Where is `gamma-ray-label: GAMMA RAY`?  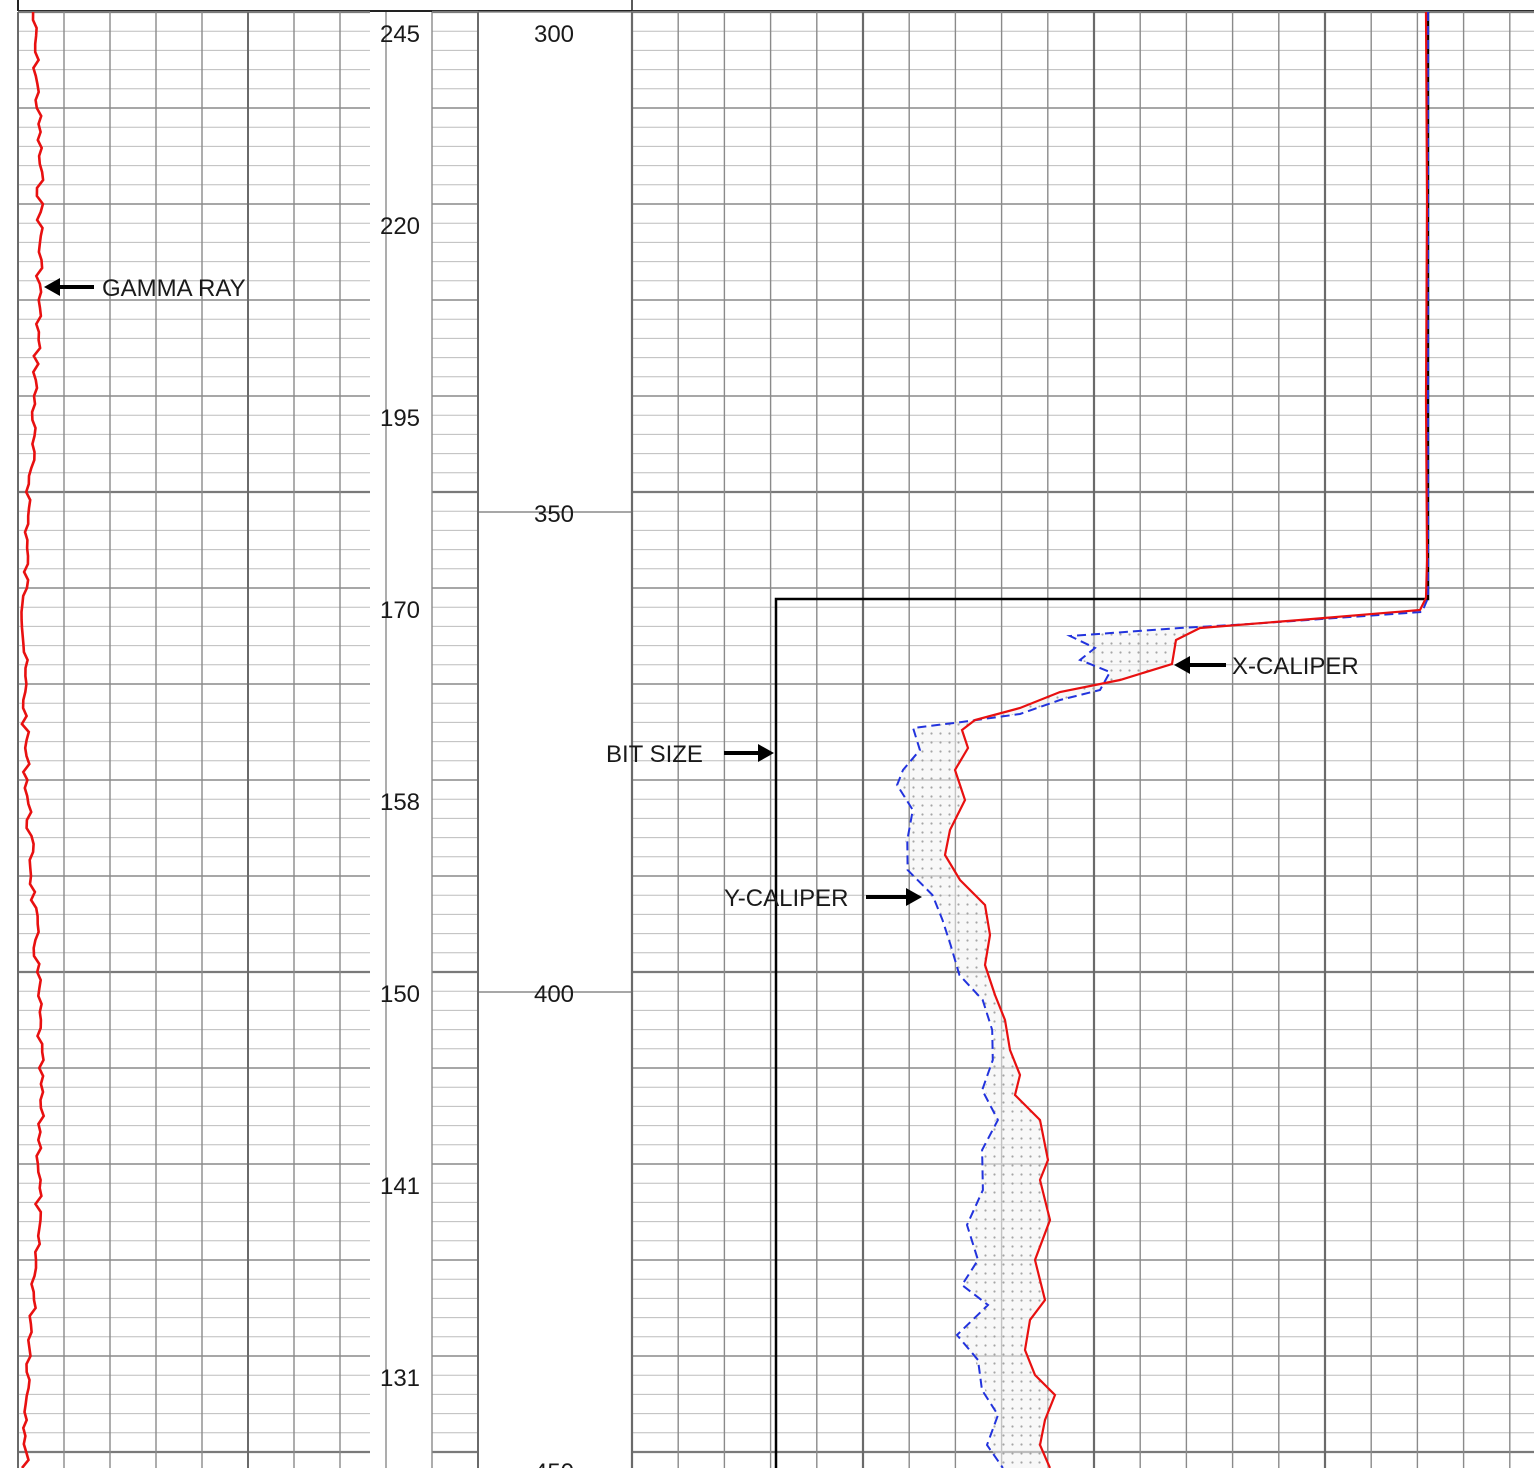 gamma-ray-label: GAMMA RAY is located at coordinates (174, 288).